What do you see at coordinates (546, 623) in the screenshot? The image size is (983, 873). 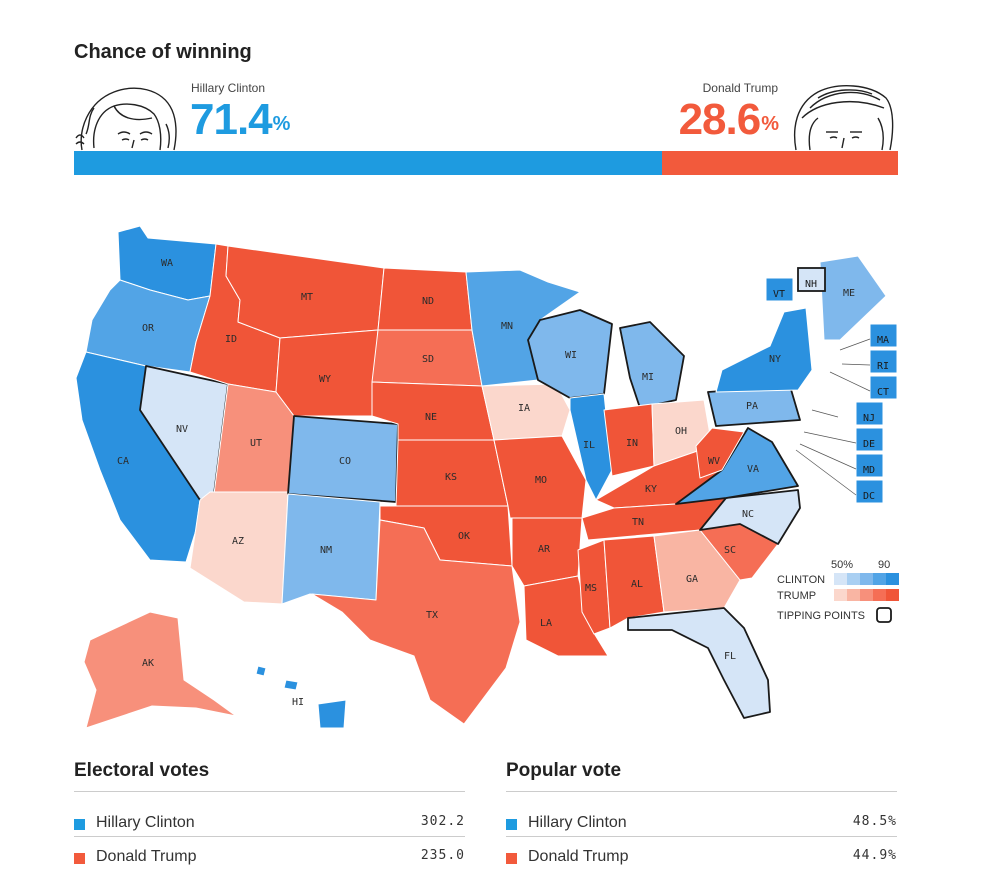 I see `state-label-la: LA` at bounding box center [546, 623].